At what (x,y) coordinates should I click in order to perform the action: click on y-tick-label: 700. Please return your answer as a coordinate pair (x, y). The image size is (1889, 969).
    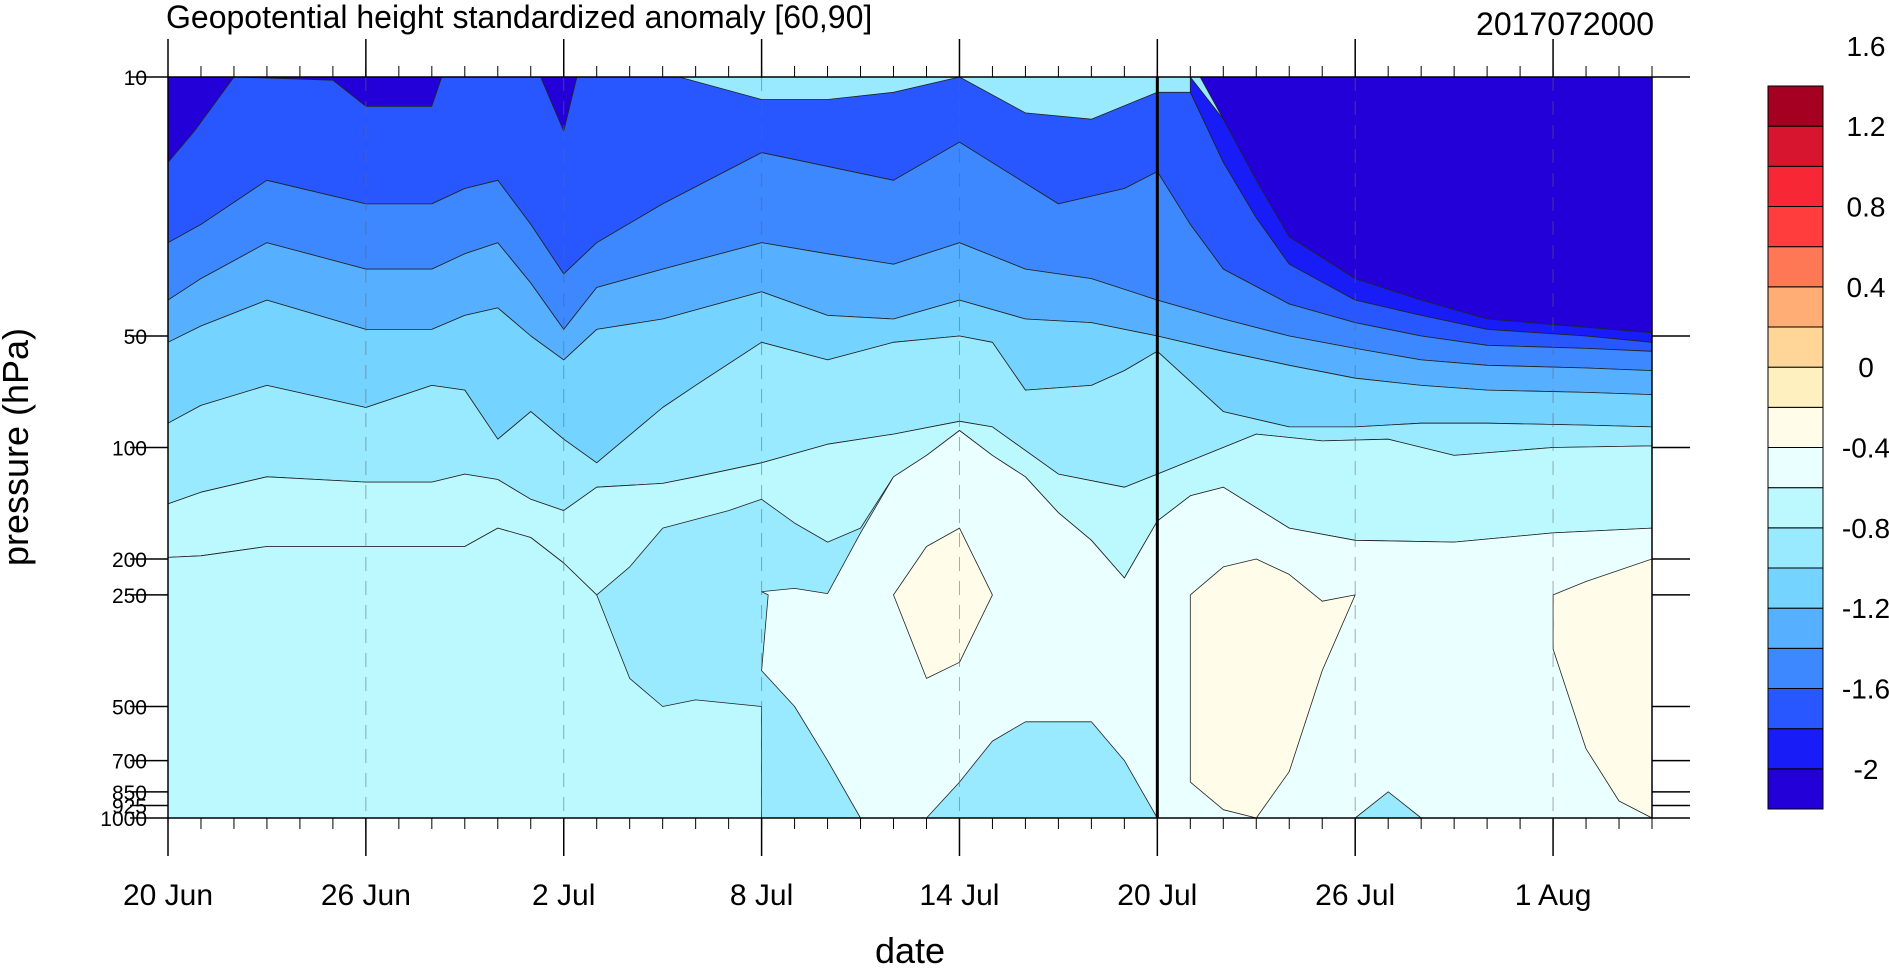
    Looking at the image, I should click on (129, 762).